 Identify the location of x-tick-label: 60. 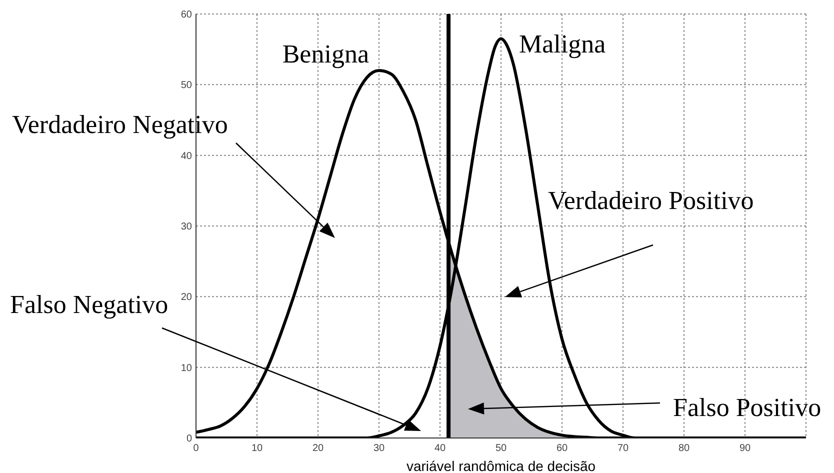
(562, 448).